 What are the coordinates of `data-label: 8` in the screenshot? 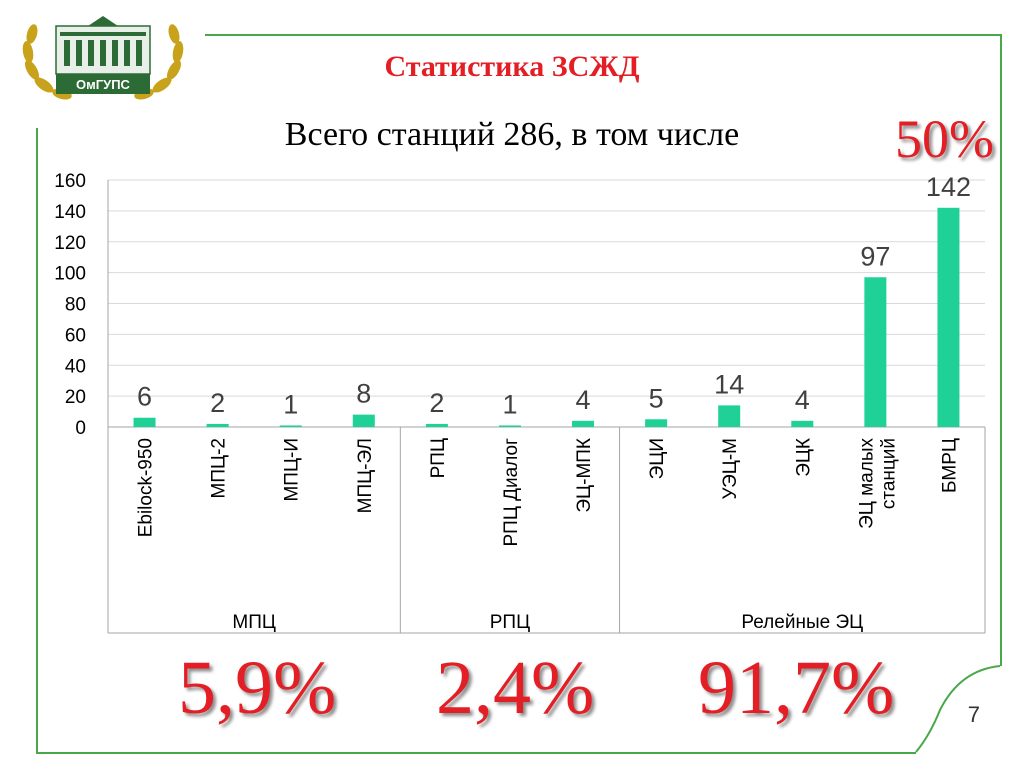 It's located at (363, 394).